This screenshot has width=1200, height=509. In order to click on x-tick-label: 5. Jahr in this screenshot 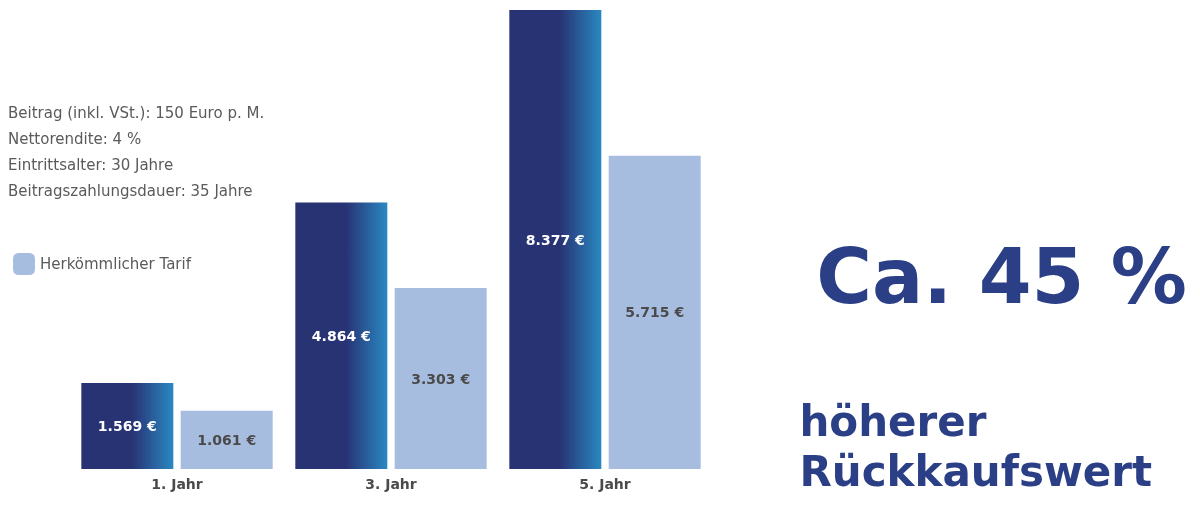, I will do `click(605, 484)`.